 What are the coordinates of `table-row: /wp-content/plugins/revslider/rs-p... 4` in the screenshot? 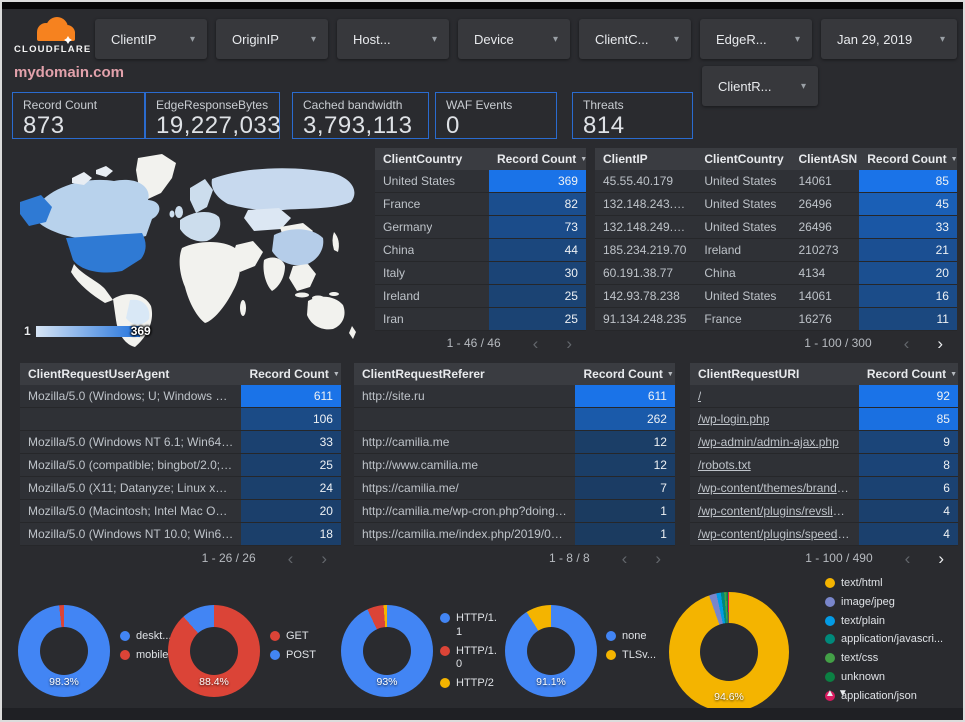 It's located at (824, 511).